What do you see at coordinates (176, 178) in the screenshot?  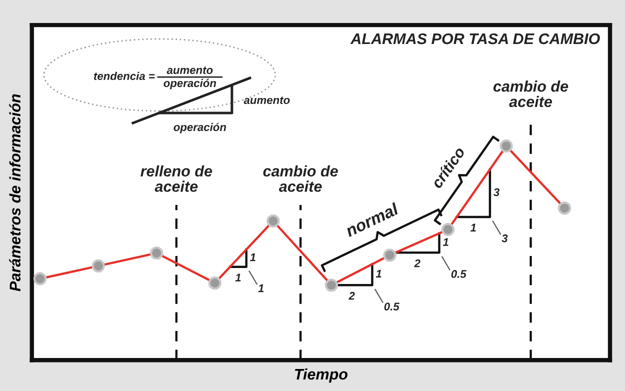 I see `annotation: relleno de aceite` at bounding box center [176, 178].